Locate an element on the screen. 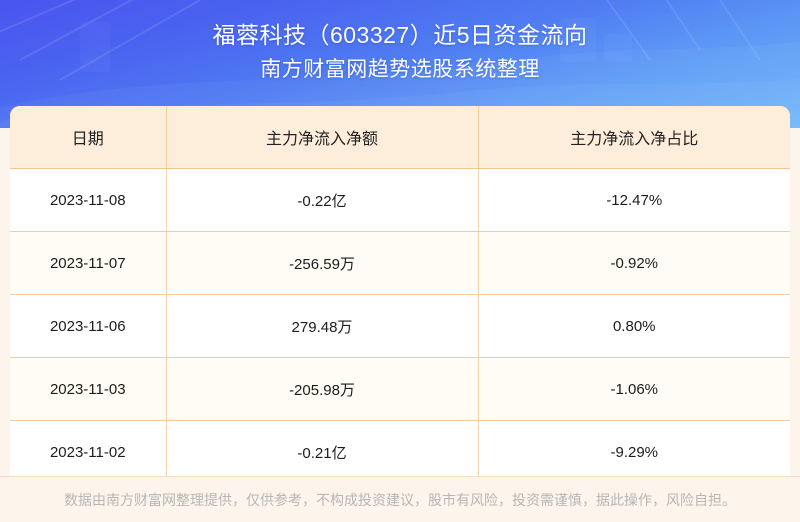 This screenshot has height=522, width=800. cell-date: 2023-11-08 is located at coordinates (88, 200).